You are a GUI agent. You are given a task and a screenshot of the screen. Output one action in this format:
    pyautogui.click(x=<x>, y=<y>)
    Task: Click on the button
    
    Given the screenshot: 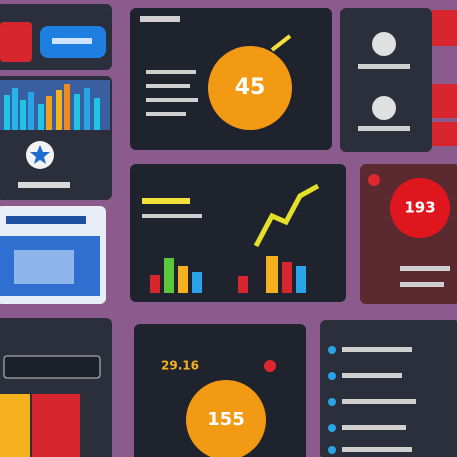 What is the action you would take?
    pyautogui.click(x=16, y=42)
    